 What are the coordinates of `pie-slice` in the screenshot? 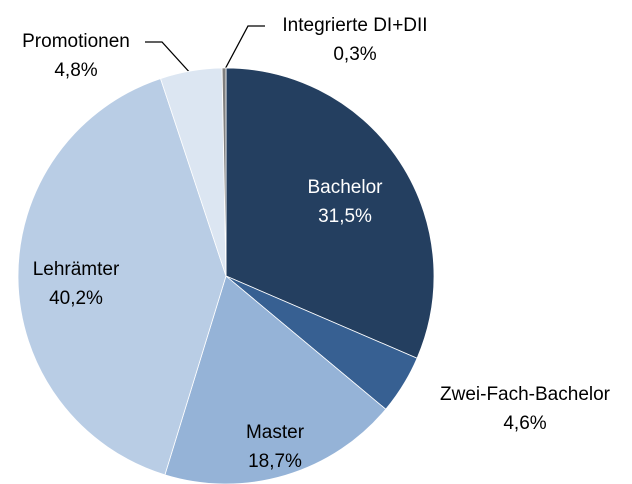 It's located at (224, 172).